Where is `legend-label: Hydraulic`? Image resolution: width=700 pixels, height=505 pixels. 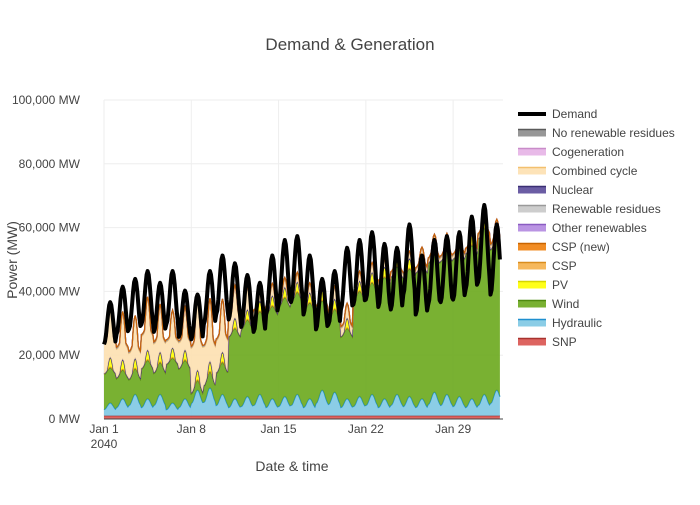
legend-label: Hydraulic is located at coordinates (577, 323).